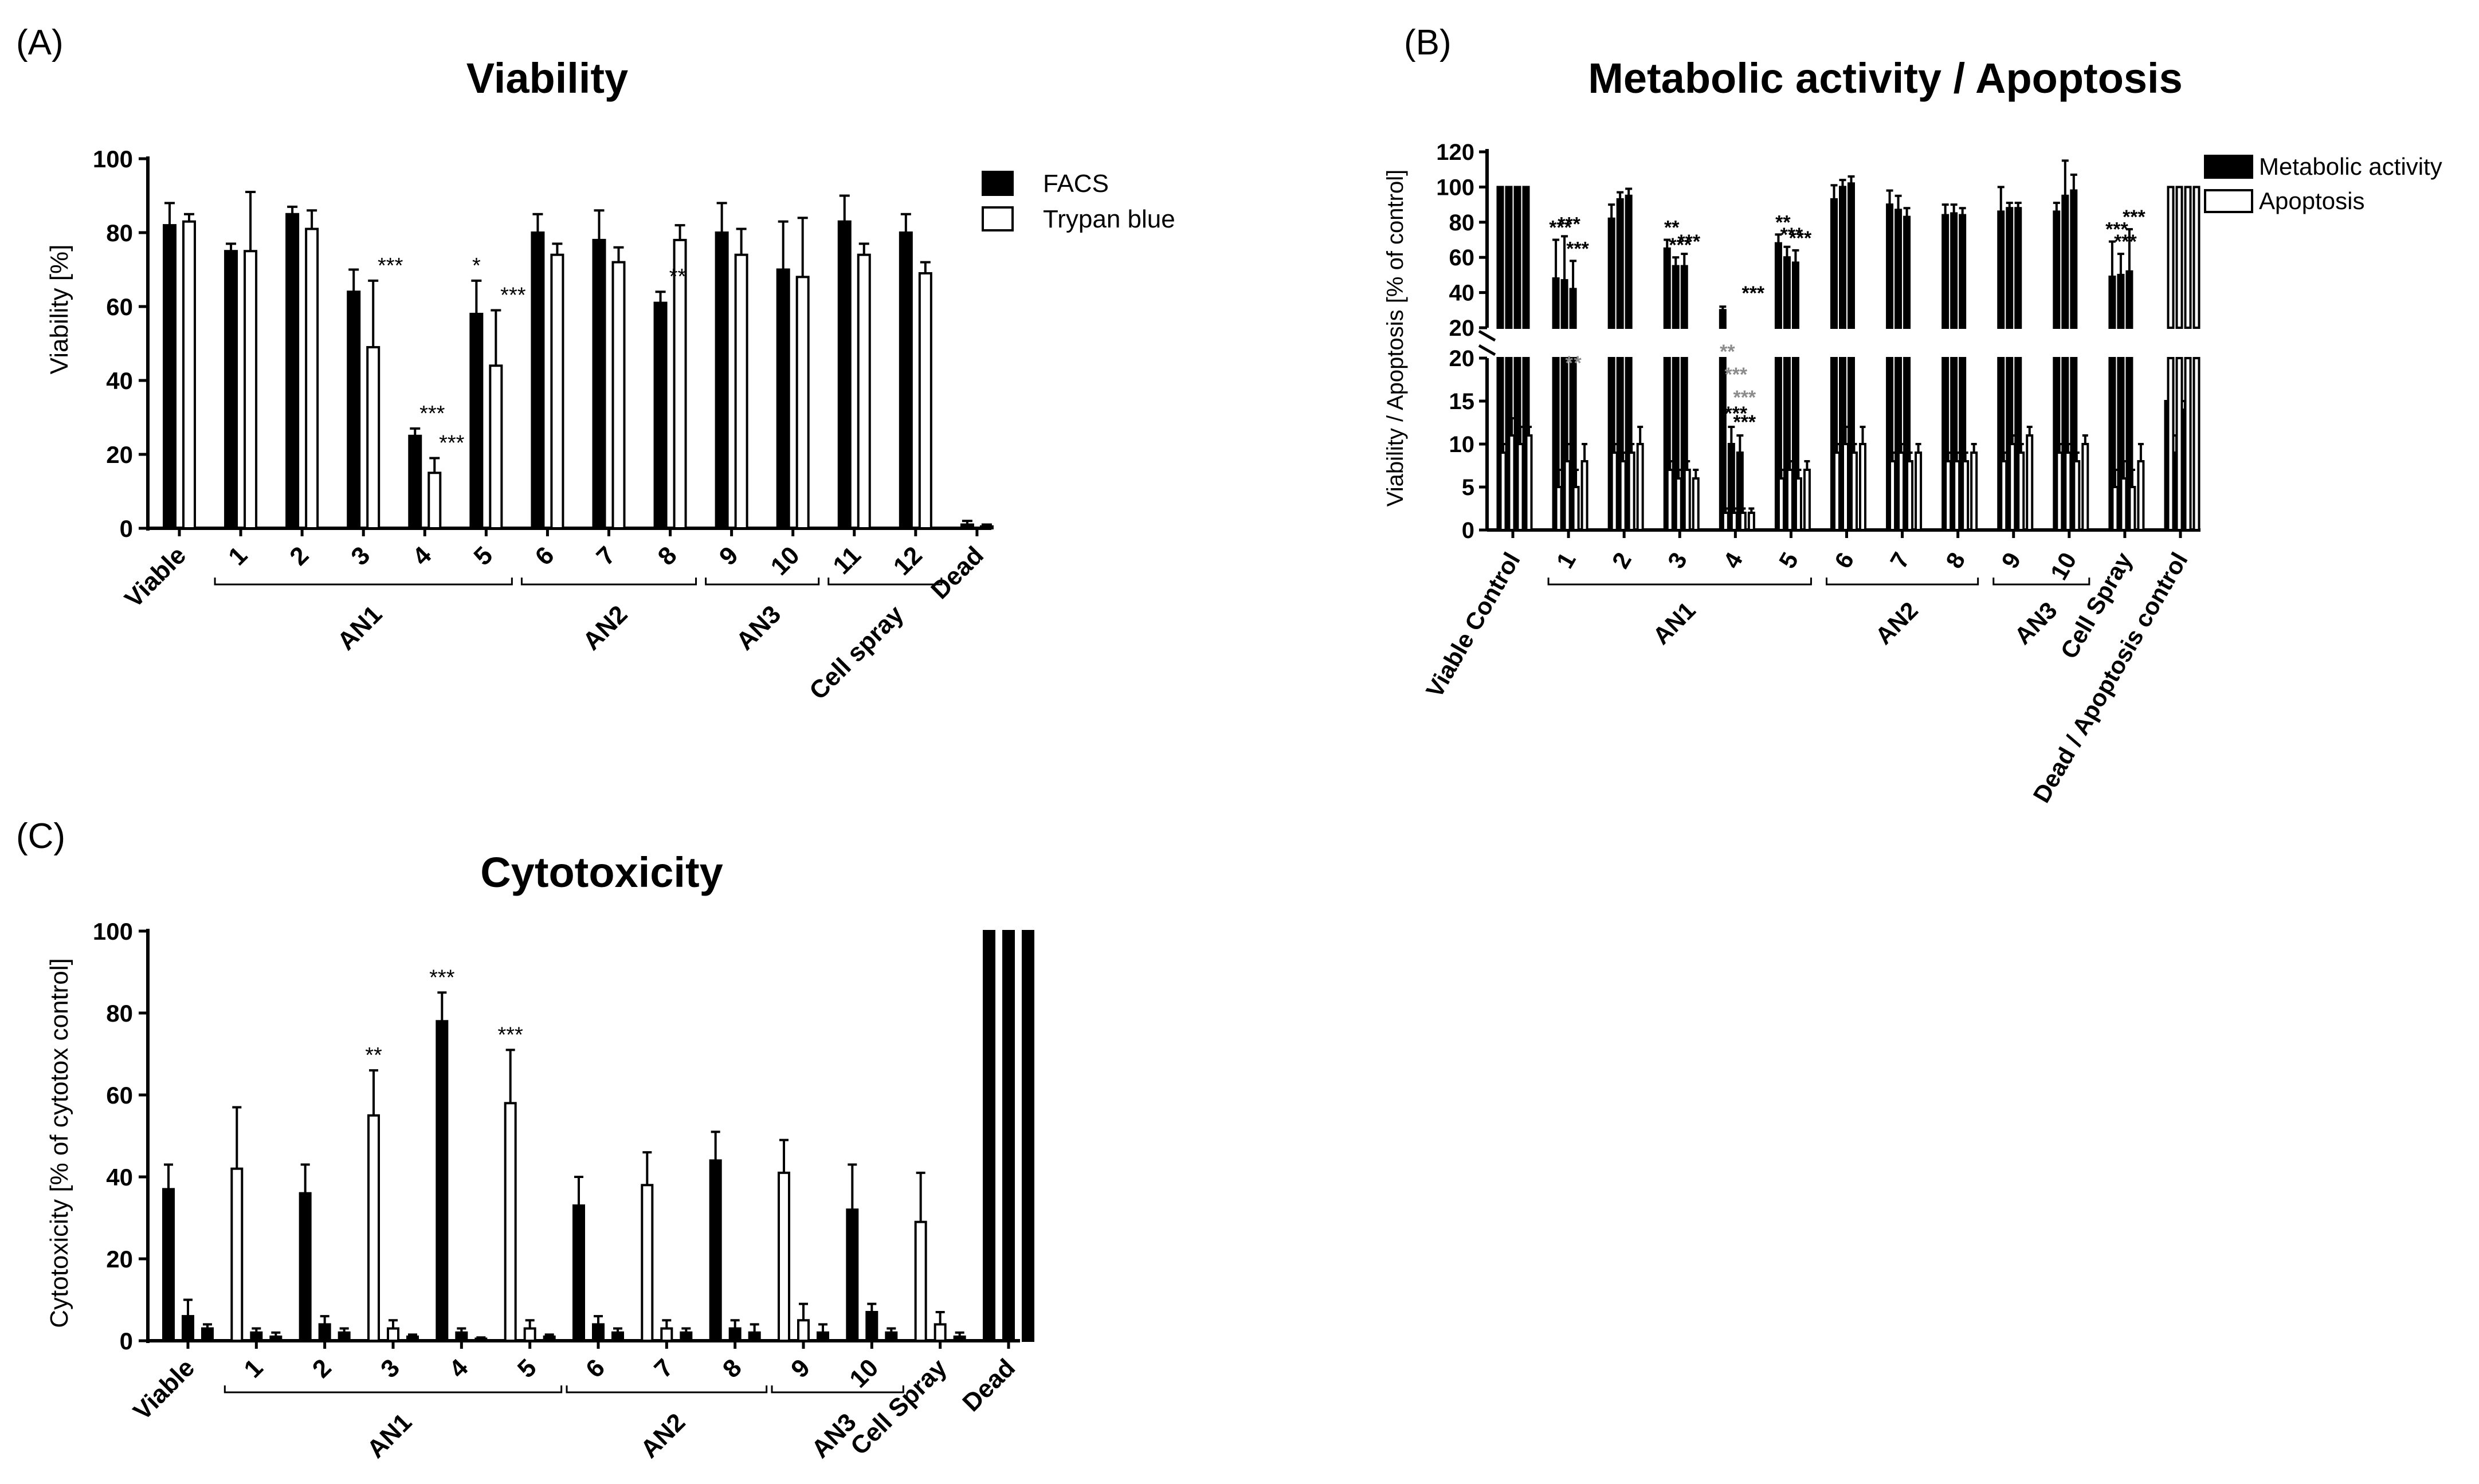 The image size is (2479, 1484). Describe the element at coordinates (1462, 329) in the screenshot. I see `y-tick-label: 20` at that location.